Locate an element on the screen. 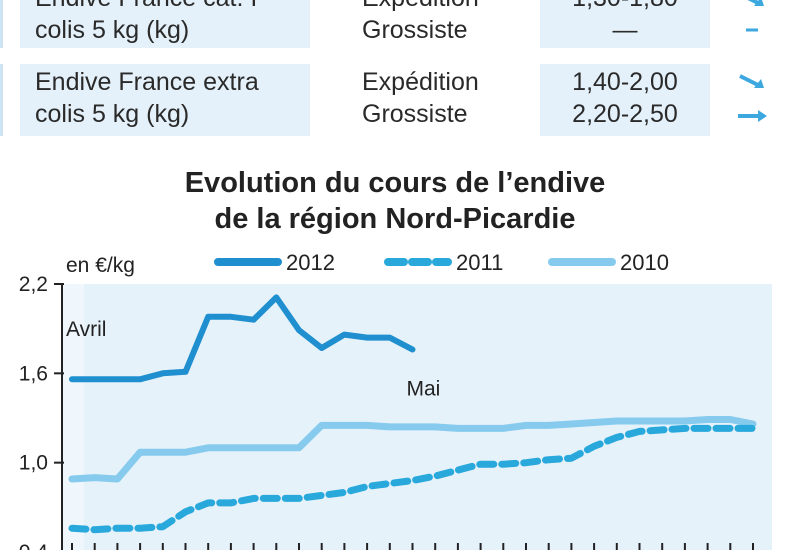 Image resolution: width=800 pixels, height=550 pixels. right-icon is located at coordinates (752, 116).